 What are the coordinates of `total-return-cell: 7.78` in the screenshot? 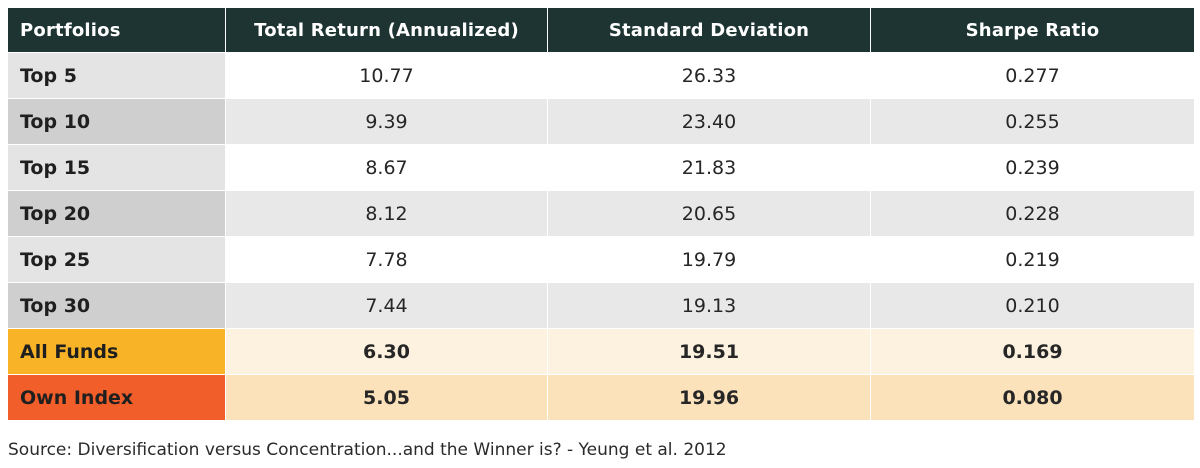 It's located at (387, 259).